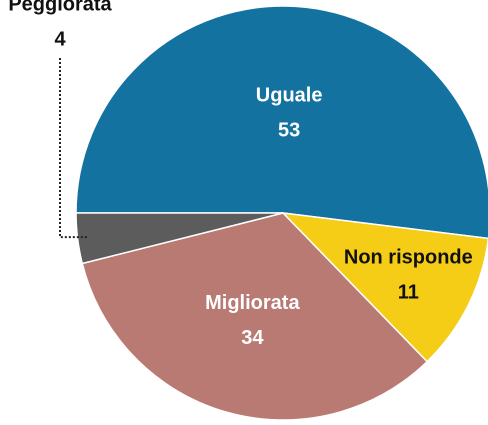 This screenshot has width=488, height=425. What do you see at coordinates (289, 130) in the screenshot?
I see `slice-value: 53` at bounding box center [289, 130].